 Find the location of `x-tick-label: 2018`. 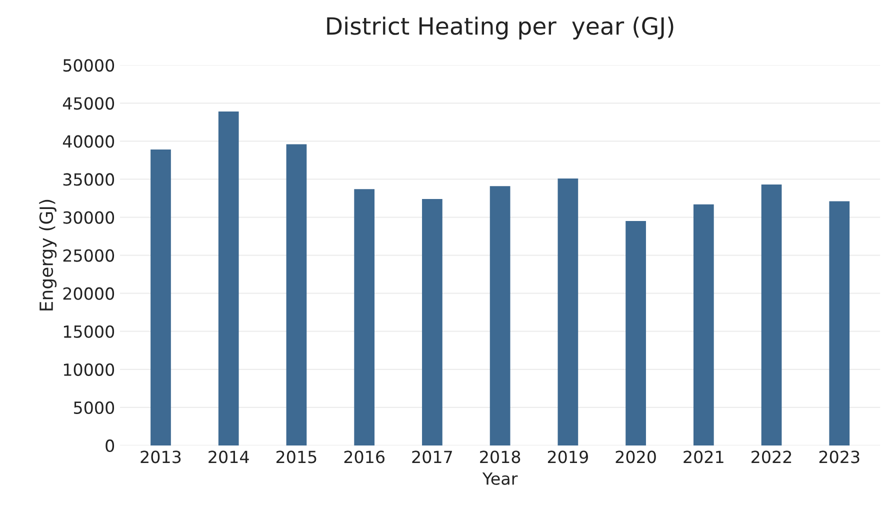

x-tick-label: 2018 is located at coordinates (500, 457).